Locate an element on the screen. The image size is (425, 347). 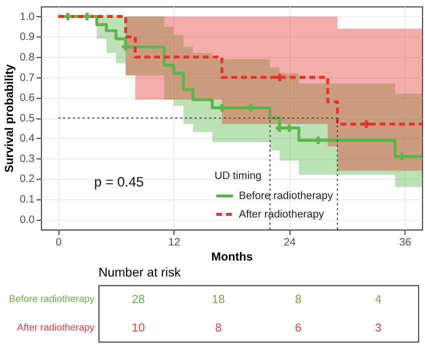
x-tick-label: 36 is located at coordinates (405, 242).